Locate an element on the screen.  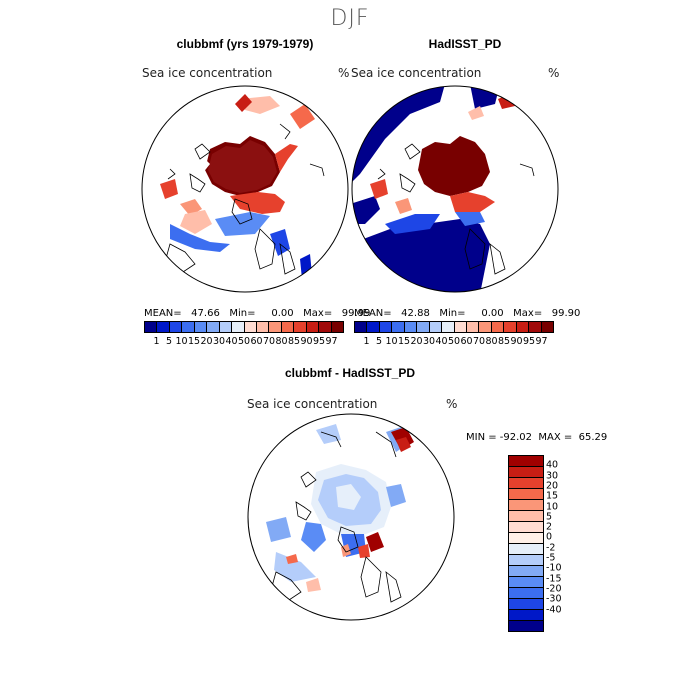
panel2-colorbar is located at coordinates (454, 327).